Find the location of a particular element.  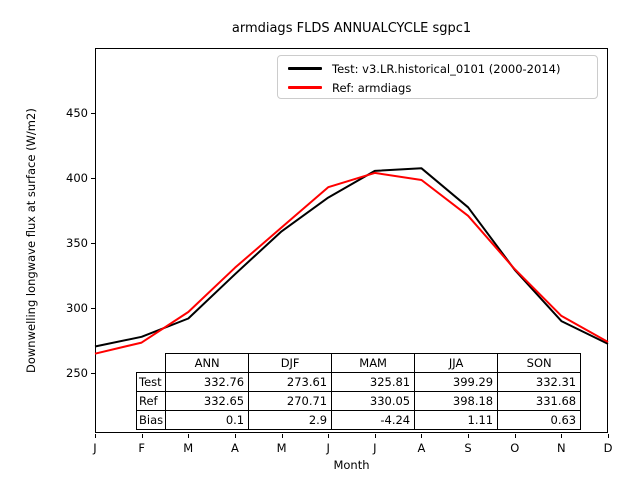

table-row-label: Ref is located at coordinates (151, 401).